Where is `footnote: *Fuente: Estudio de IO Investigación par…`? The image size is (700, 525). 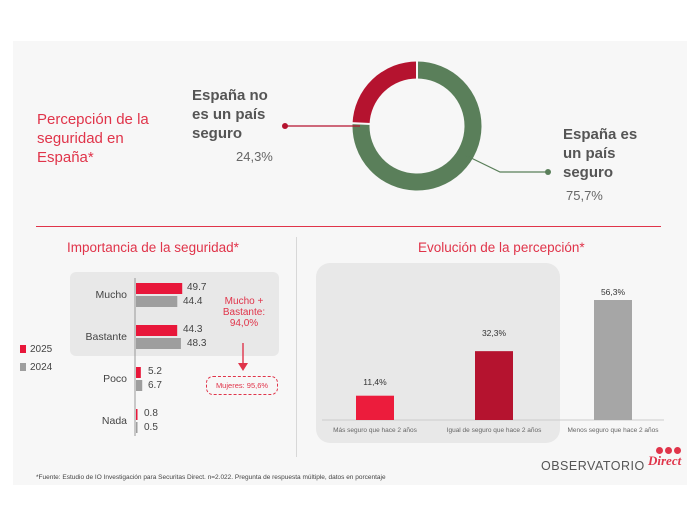 footnote: *Fuente: Estudio de IO Investigación par… is located at coordinates (211, 477).